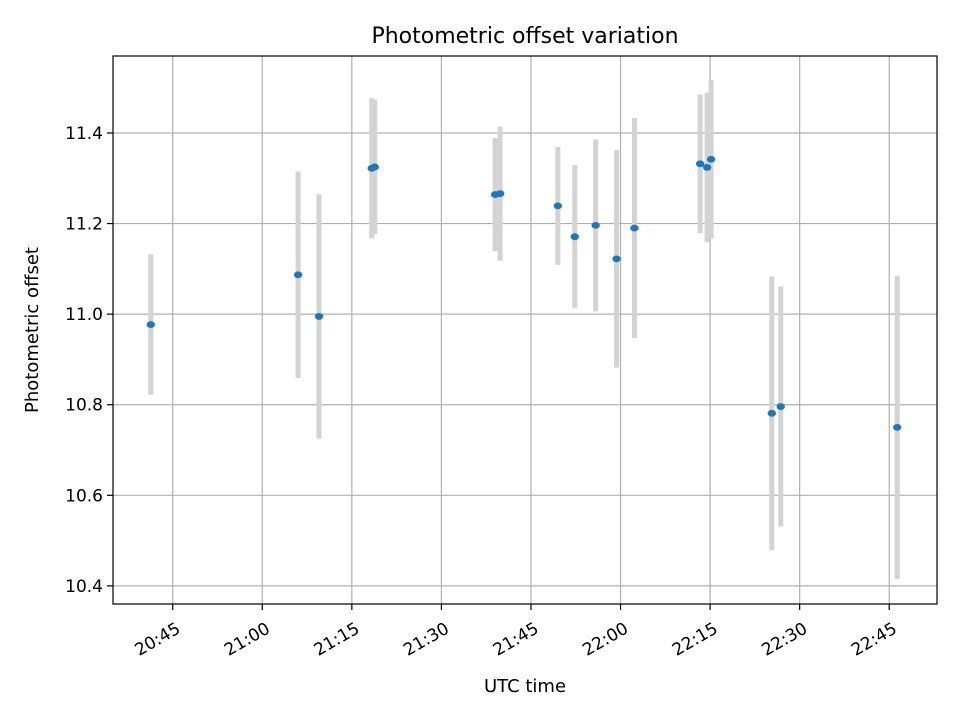 Image resolution: width=960 pixels, height=720 pixels. I want to click on y-axis-label: Photometric offset, so click(32, 330).